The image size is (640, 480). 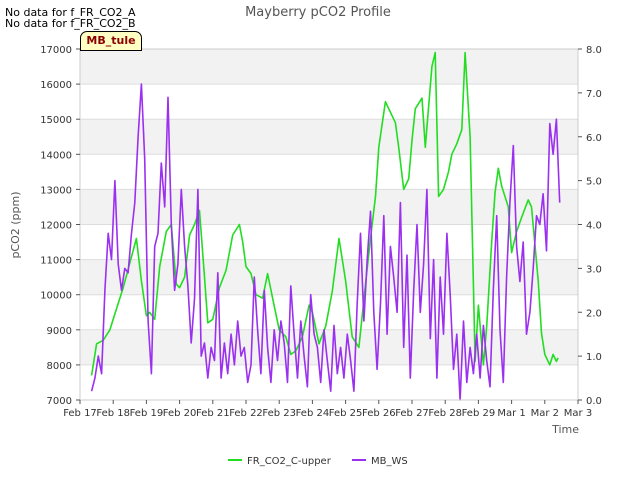 I want to click on y-left-tick-label: 17000, so click(x=56, y=50).